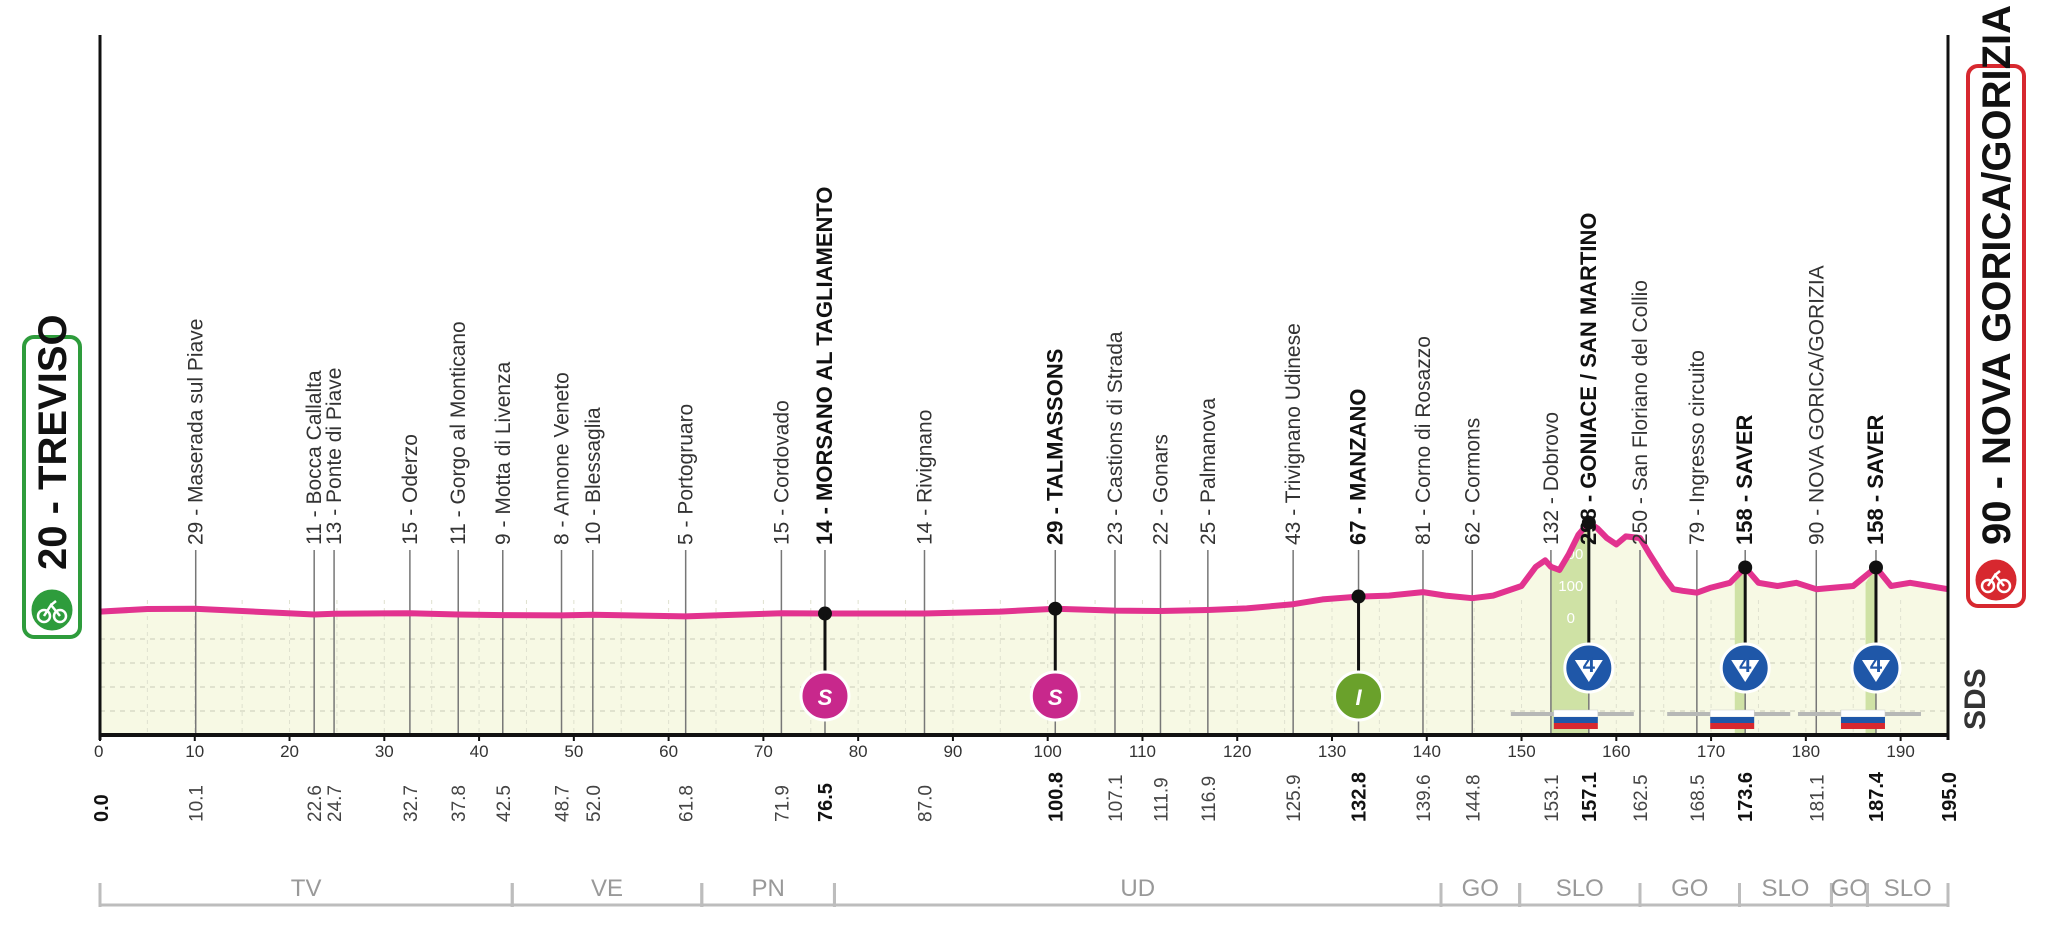 This screenshot has height=940, width=2046. Describe the element at coordinates (1997, 275) in the screenshot. I see `finish-city-label: 90 - NOVA GORICA/GORIZIA` at that location.